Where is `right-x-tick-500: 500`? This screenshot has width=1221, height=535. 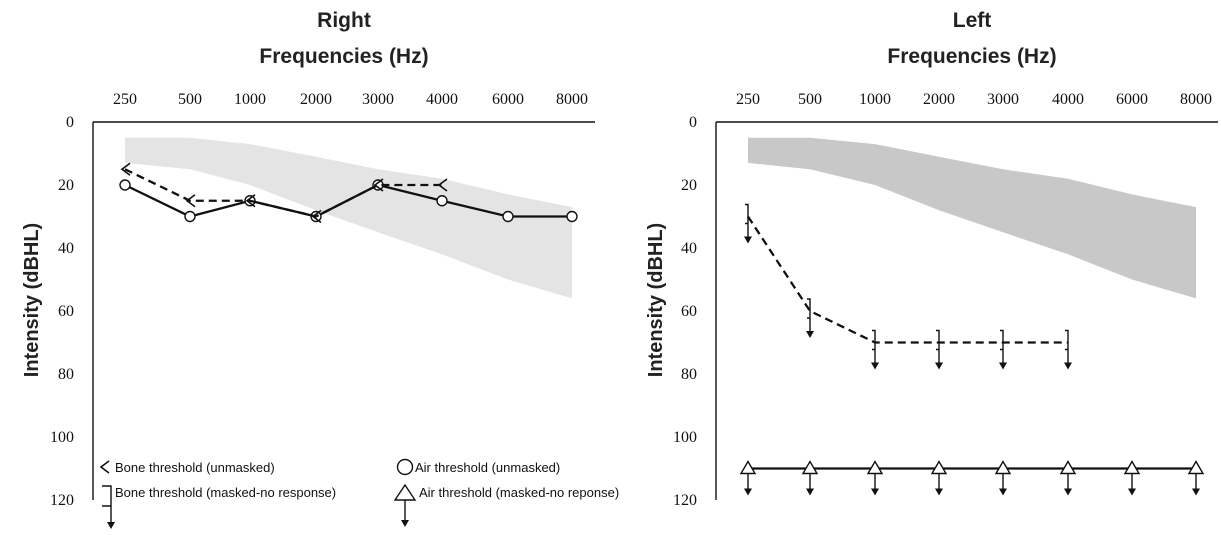 right-x-tick-500: 500 is located at coordinates (190, 99).